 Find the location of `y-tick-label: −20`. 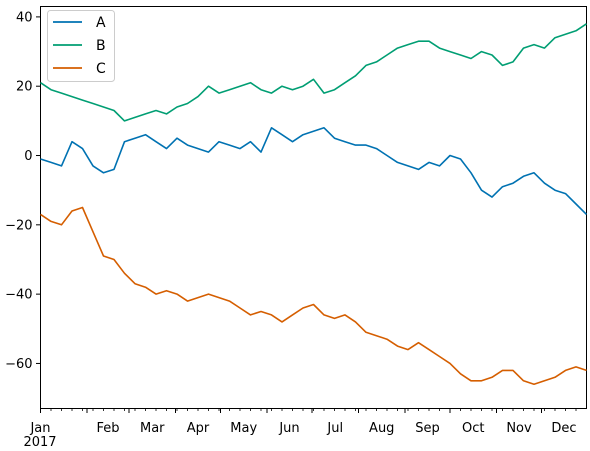

y-tick-label: −20 is located at coordinates (18, 225).